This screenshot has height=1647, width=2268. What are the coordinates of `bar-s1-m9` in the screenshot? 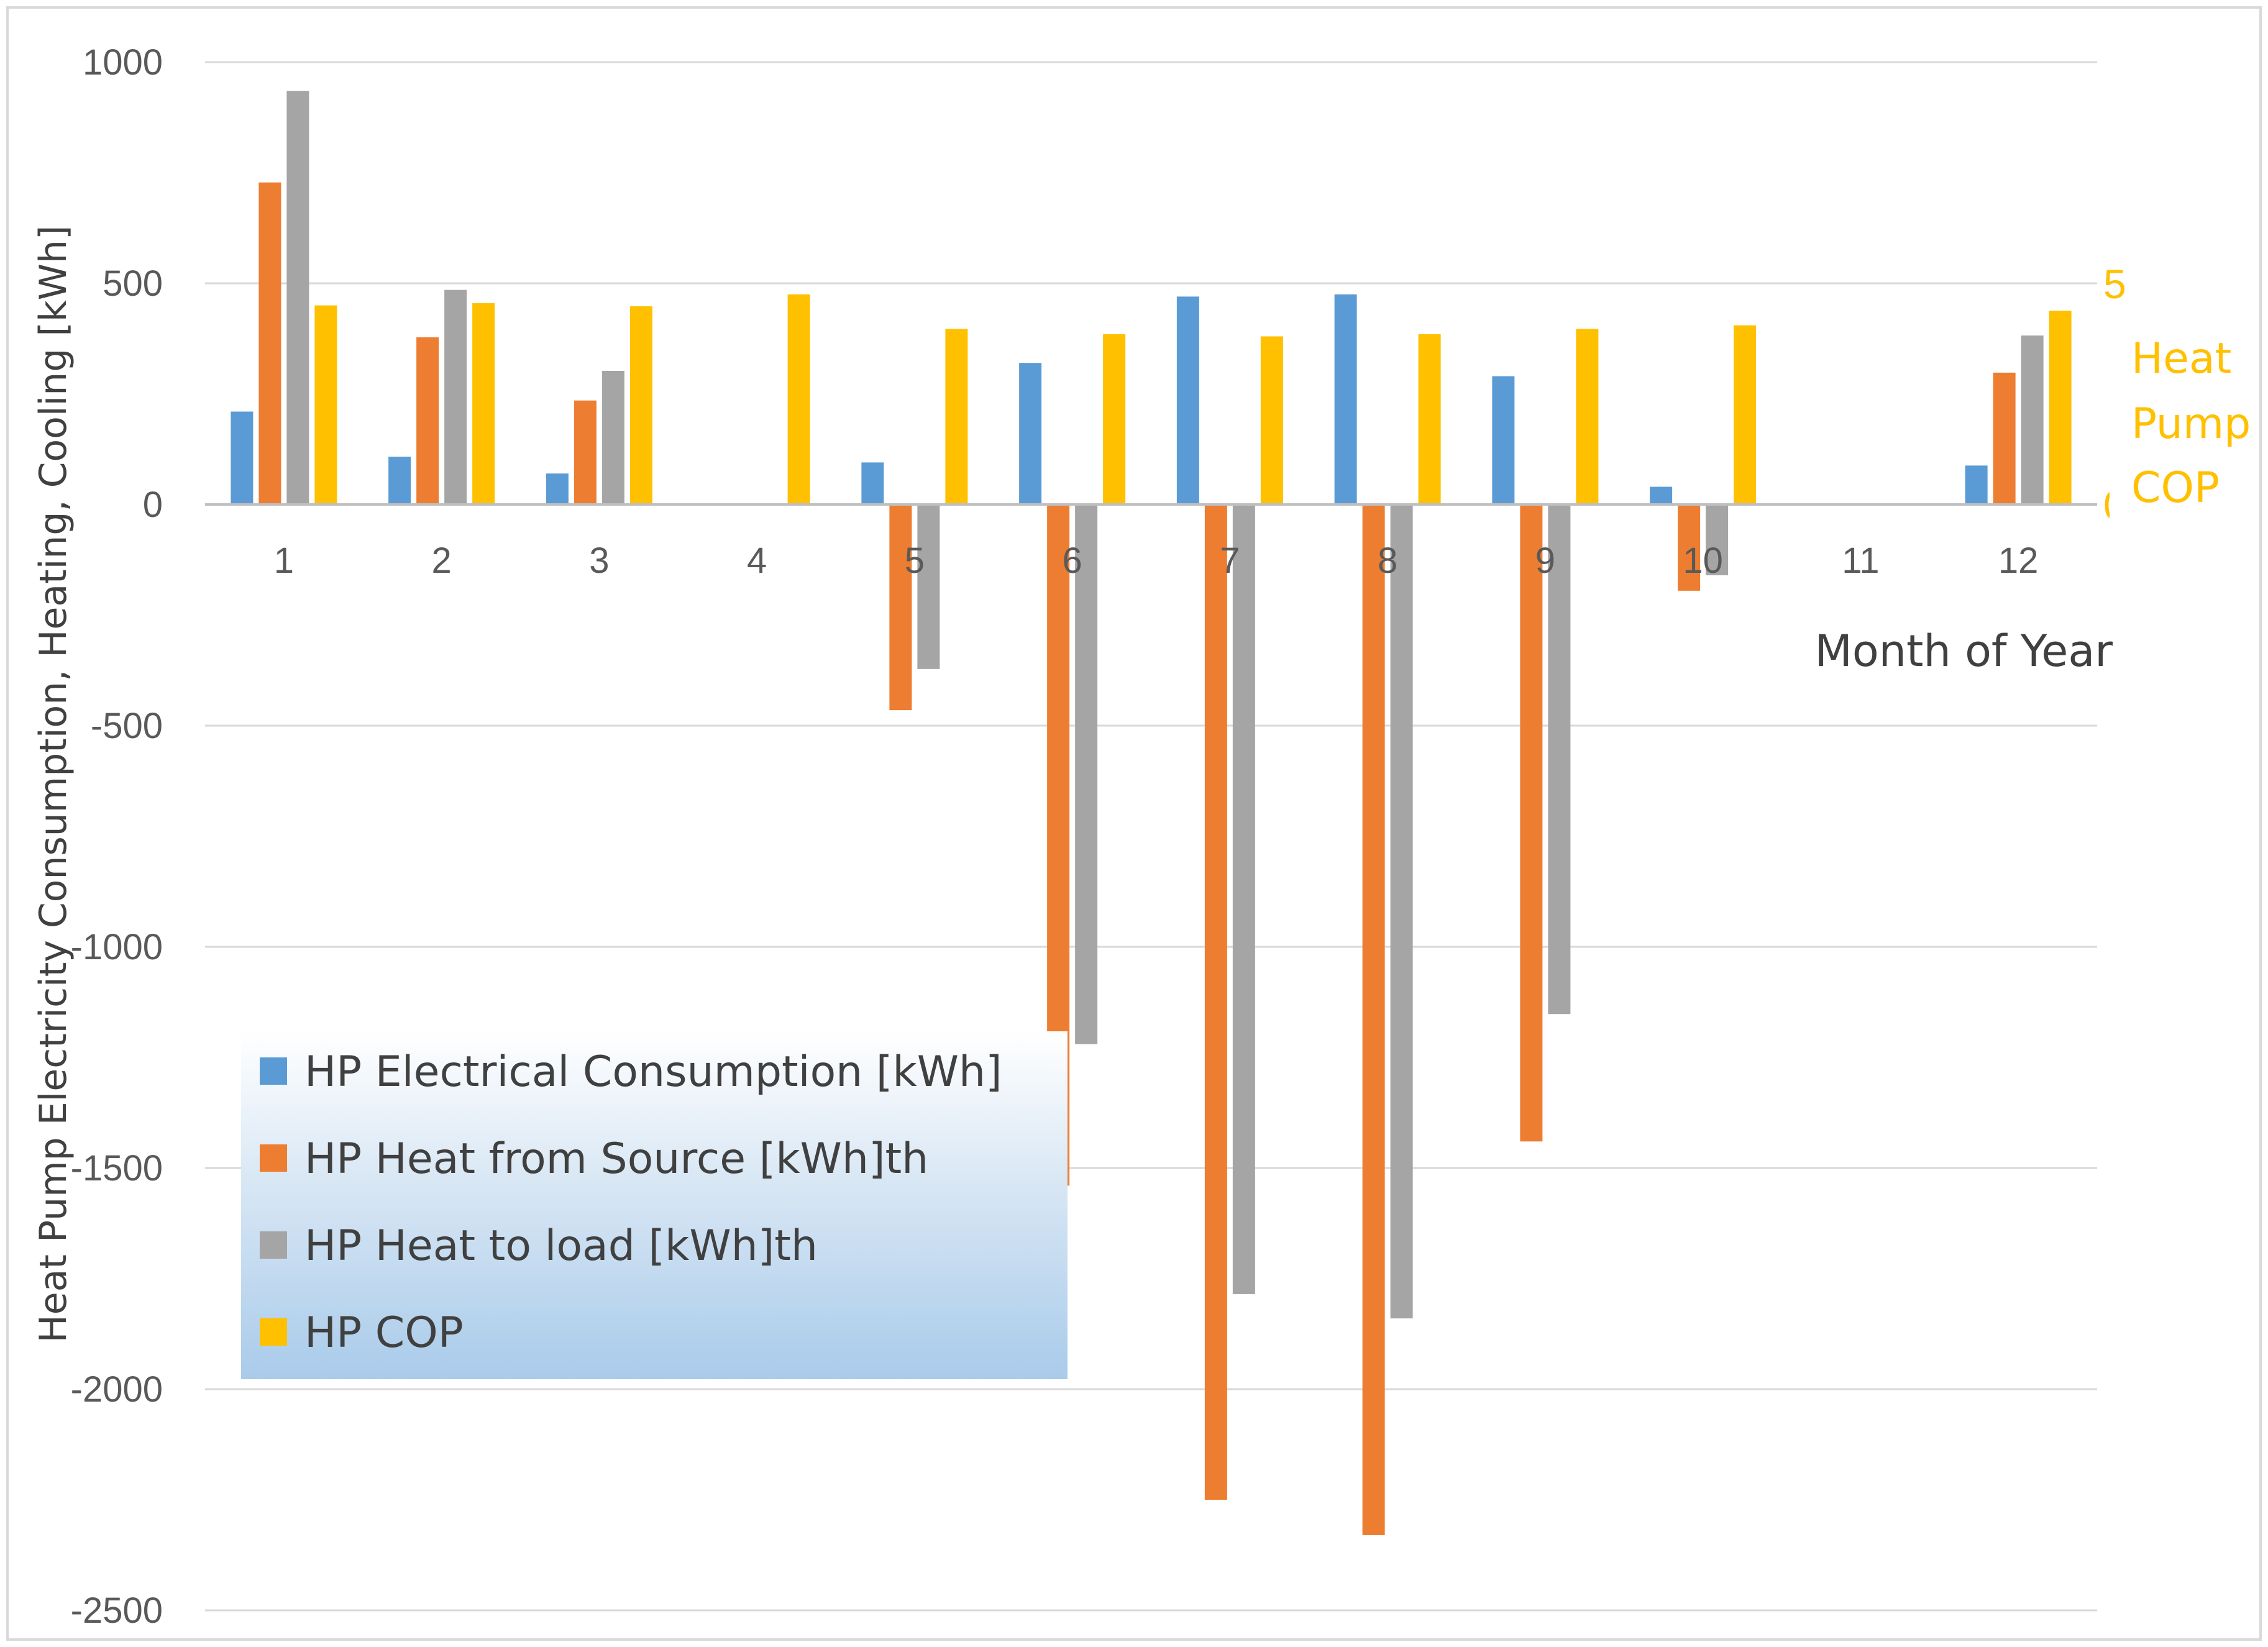 It's located at (1532, 823).